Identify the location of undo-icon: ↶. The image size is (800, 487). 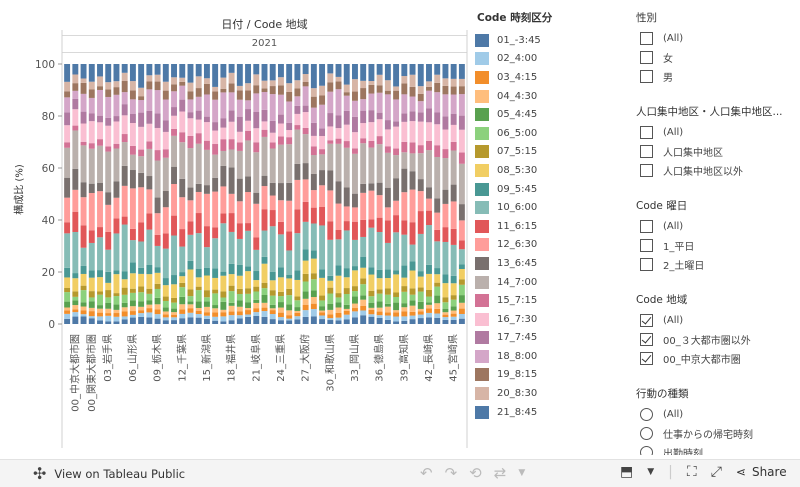
(426, 473).